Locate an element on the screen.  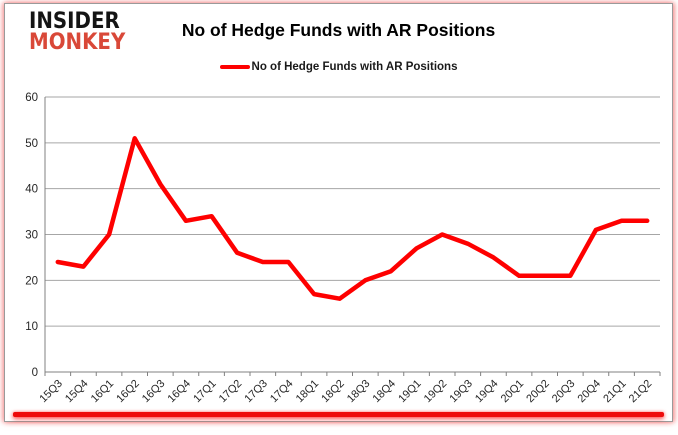
x-tick-label: 20Q3 is located at coordinates (564, 392).